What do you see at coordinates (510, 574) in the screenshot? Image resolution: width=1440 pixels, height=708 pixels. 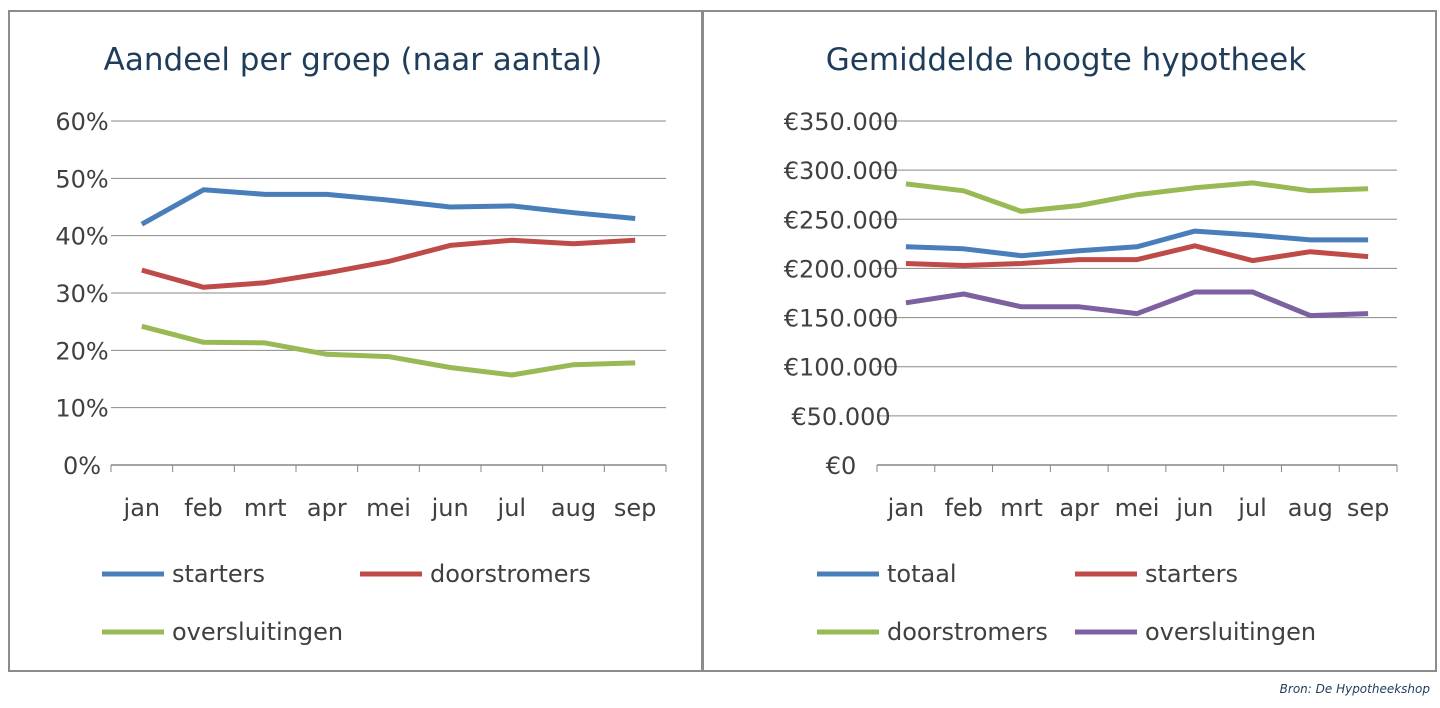 I see `aandeel-legend-label-doorstromers: doorstromers` at bounding box center [510, 574].